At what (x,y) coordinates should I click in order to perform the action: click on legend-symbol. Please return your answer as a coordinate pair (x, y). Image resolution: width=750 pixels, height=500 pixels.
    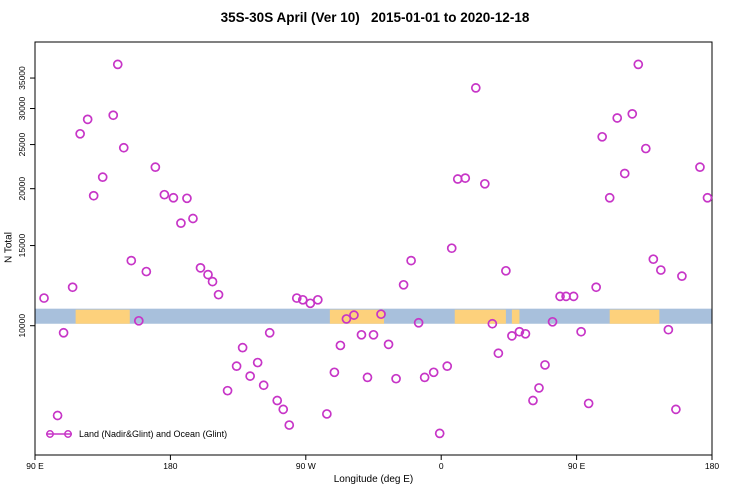
    Looking at the image, I should click on (59, 434).